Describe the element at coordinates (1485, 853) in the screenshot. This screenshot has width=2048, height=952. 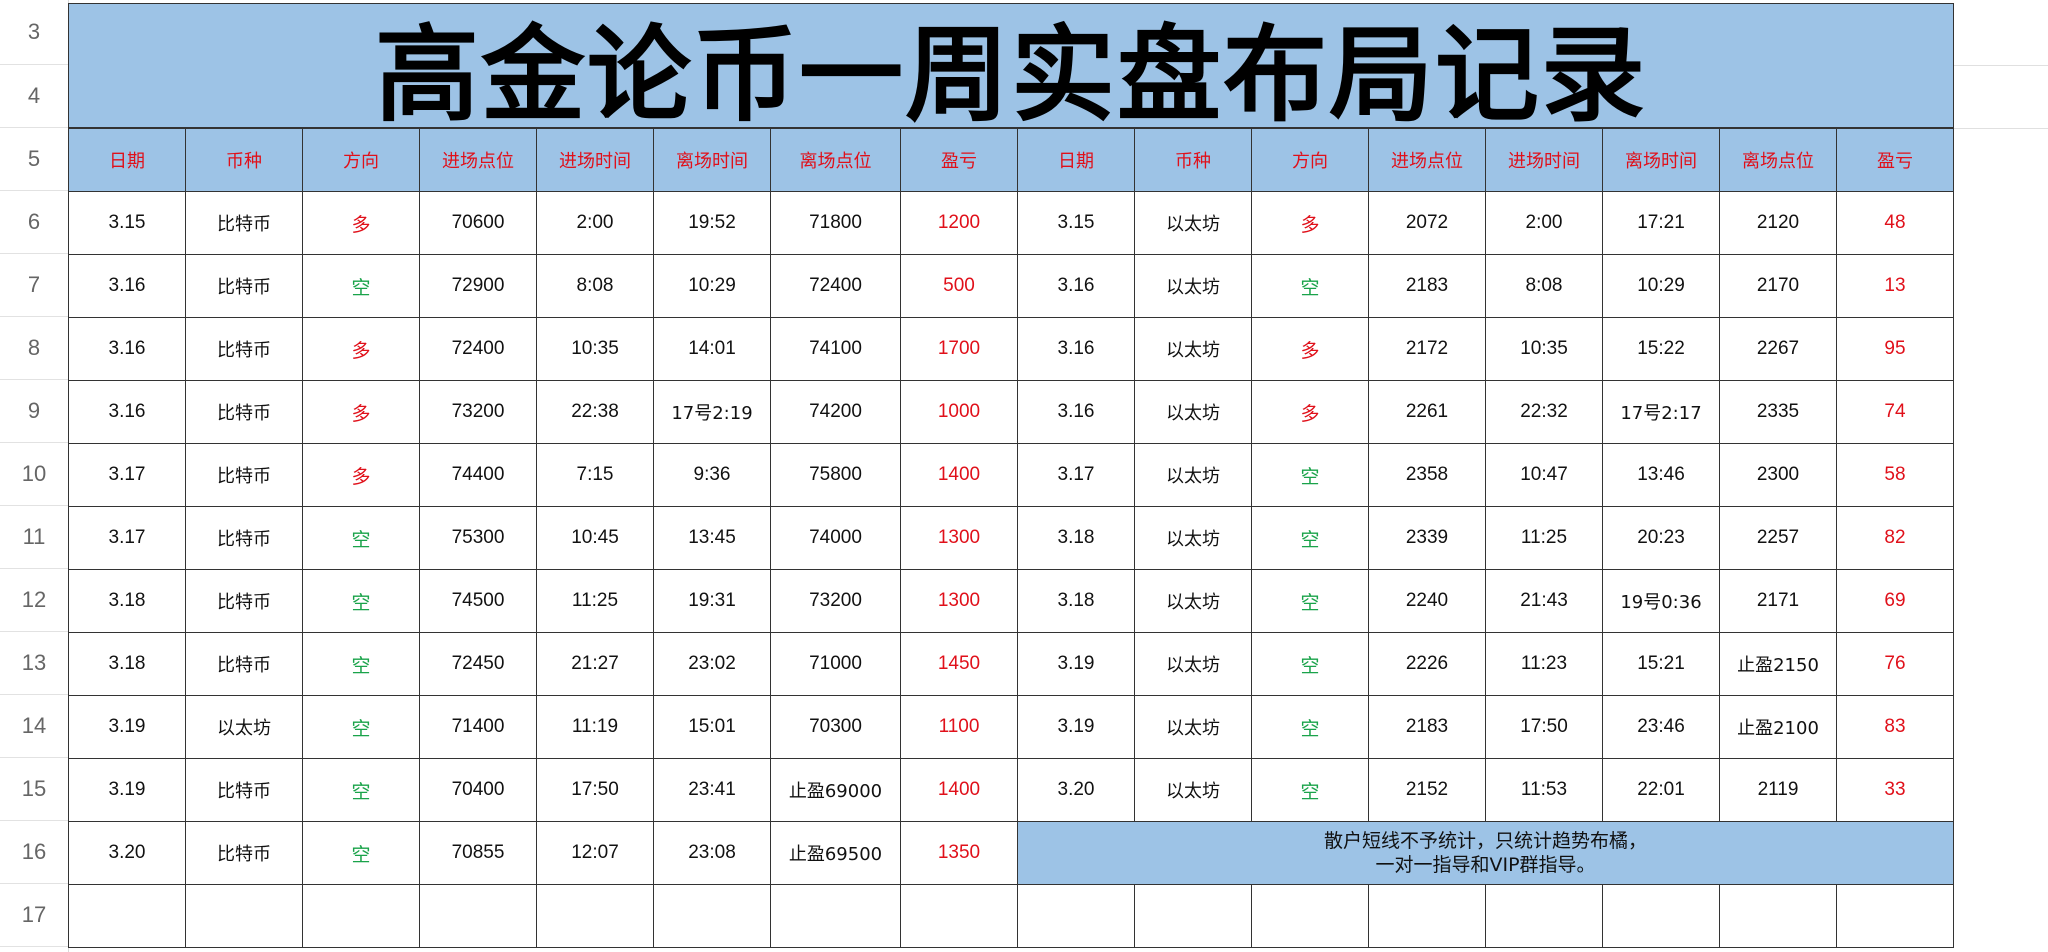
I see `note-merged-cell: 散户短线不予统计，只统计趋势布橘， 一对一指导和VIP群指导。` at that location.